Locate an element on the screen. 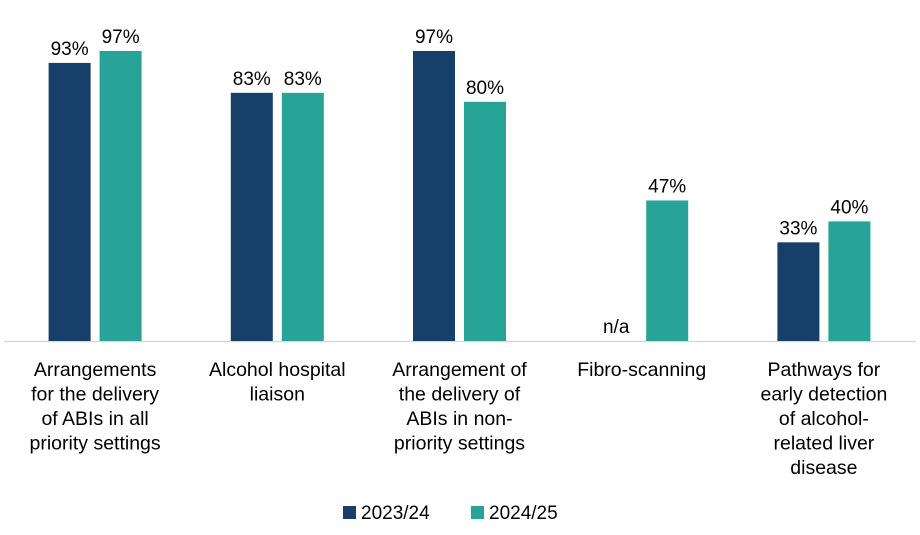 This screenshot has width=920, height=535. category-label-line: Arrangement of is located at coordinates (459, 370).